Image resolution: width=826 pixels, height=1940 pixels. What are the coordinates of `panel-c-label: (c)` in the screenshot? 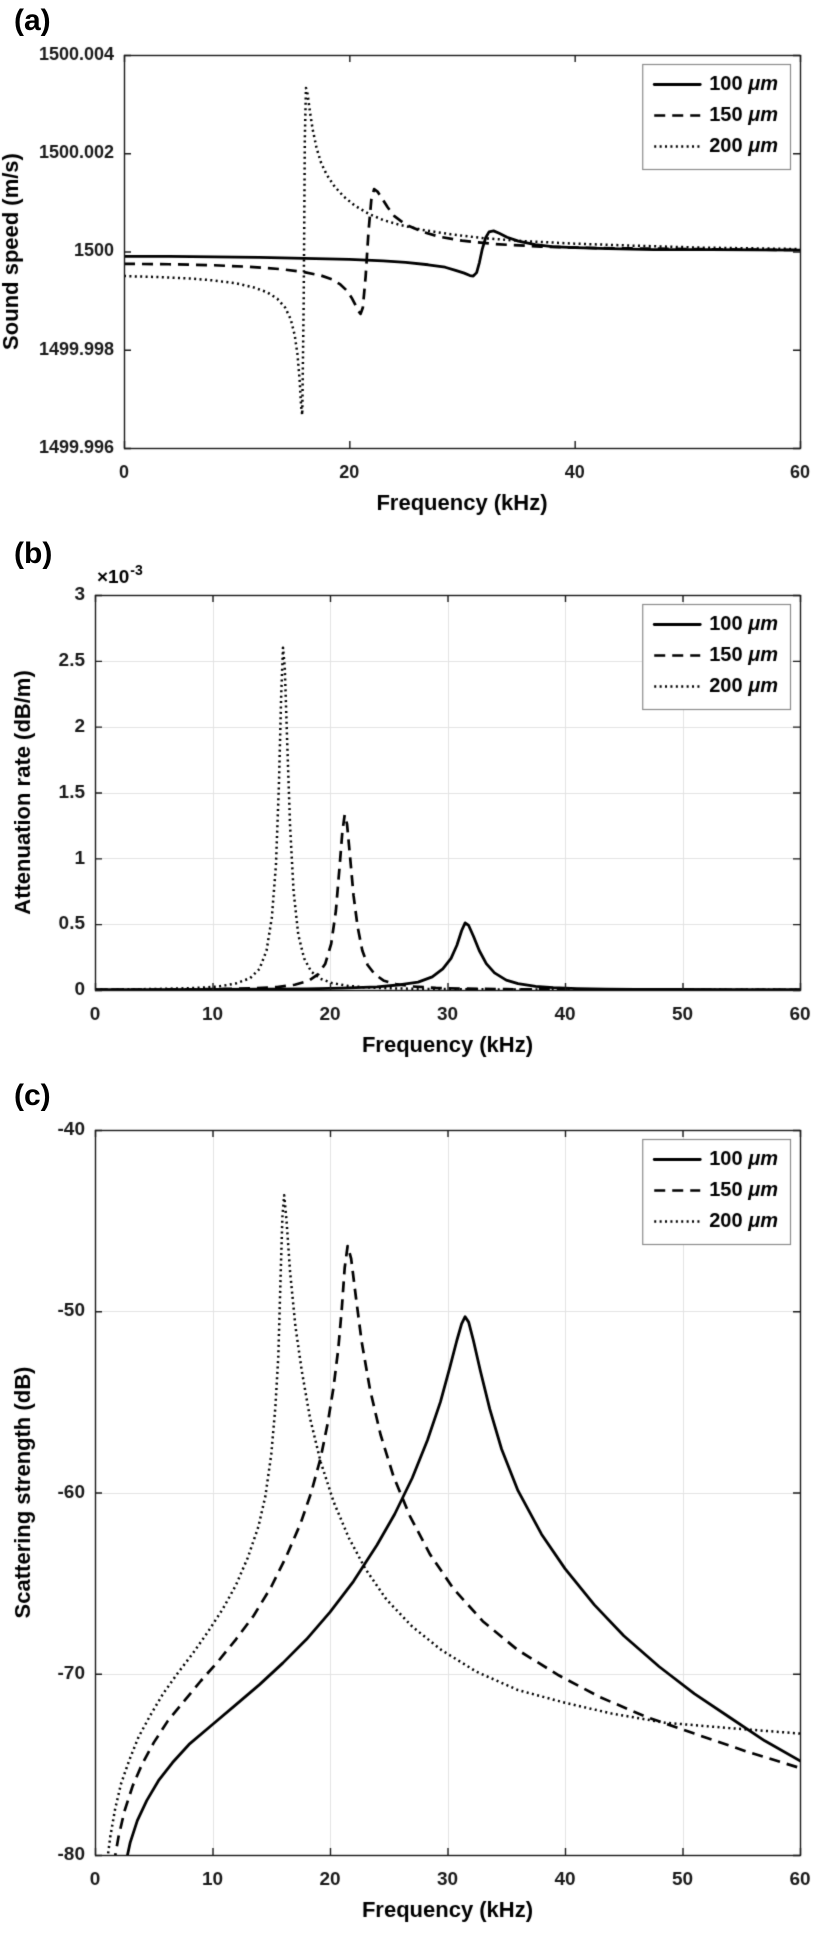 It's located at (32, 1095).